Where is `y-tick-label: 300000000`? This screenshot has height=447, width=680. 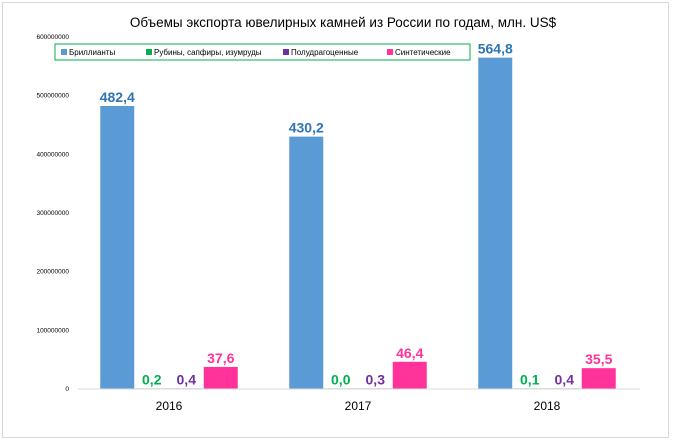
y-tick-label: 300000000 is located at coordinates (52, 213).